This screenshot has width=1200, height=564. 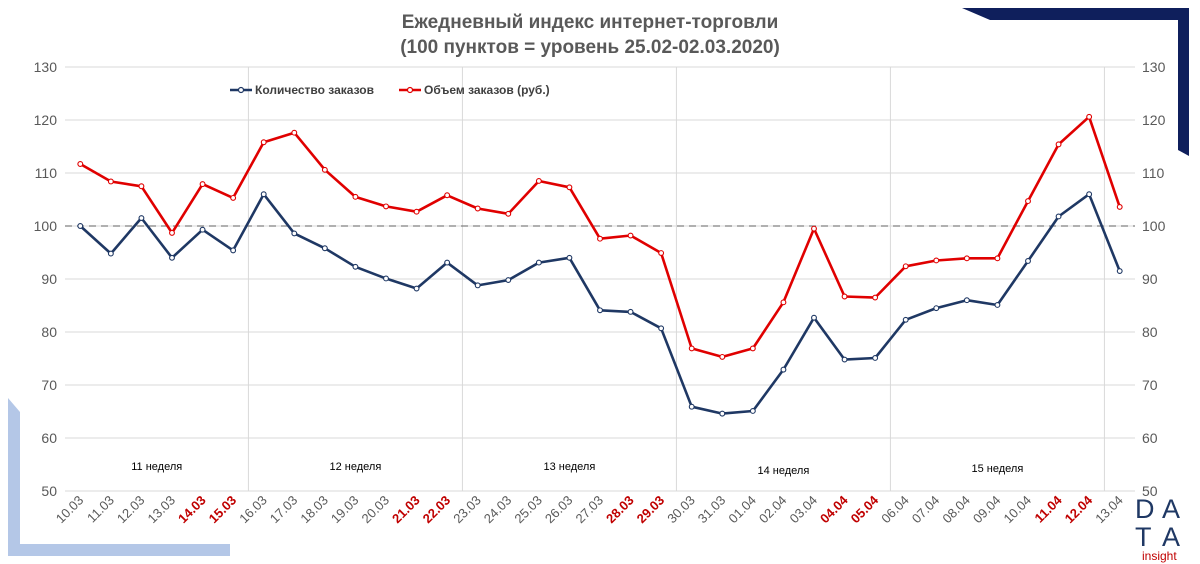 I want to click on week-label-13: 13 неделя, so click(x=570, y=467).